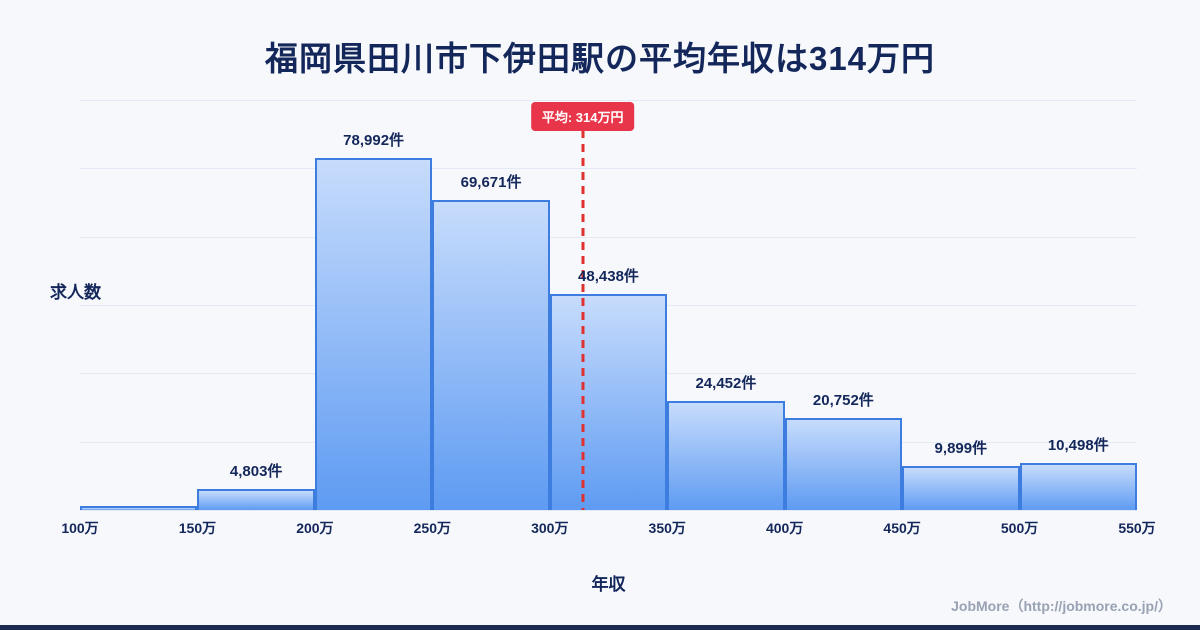  Describe the element at coordinates (550, 528) in the screenshot. I see `x-tick: 300万` at that location.